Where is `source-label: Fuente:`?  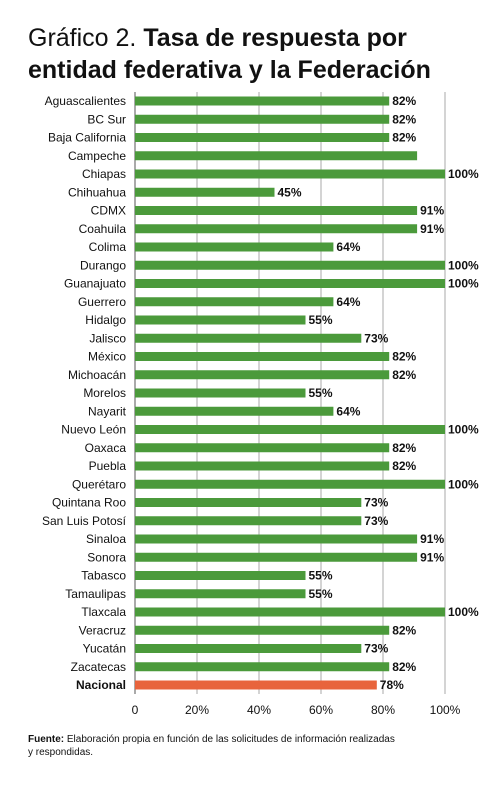
source-label: Fuente: is located at coordinates (46, 739).